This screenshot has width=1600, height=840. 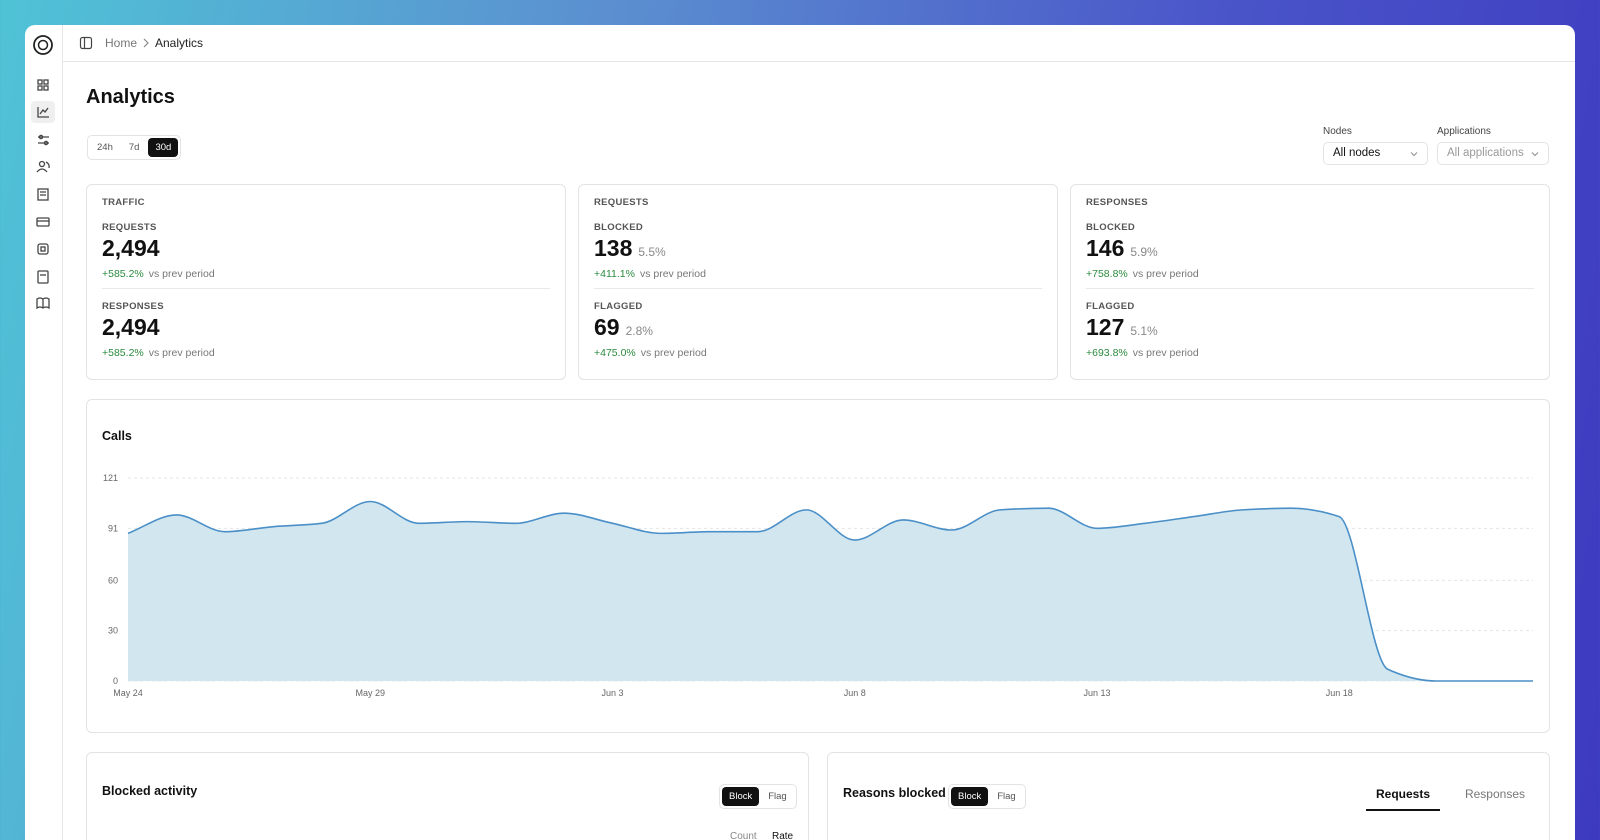 I want to click on nav-docs, so click(x=43, y=277).